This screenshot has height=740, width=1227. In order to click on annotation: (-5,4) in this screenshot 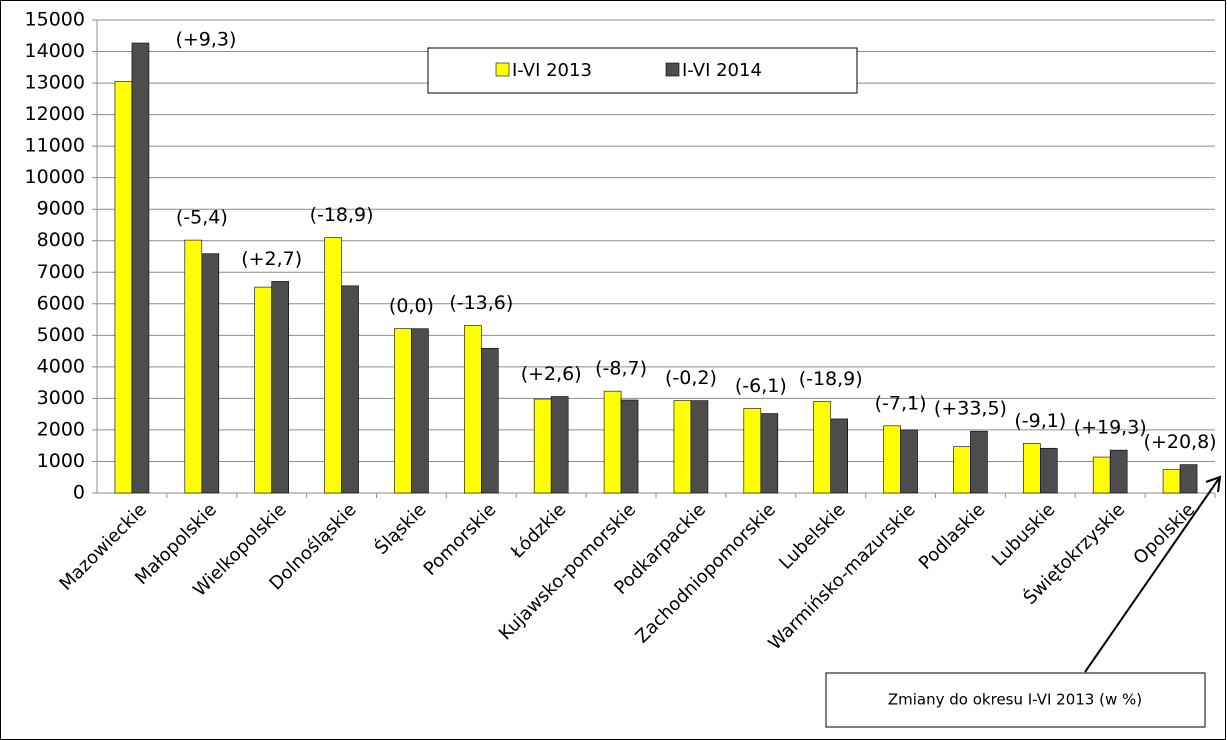, I will do `click(202, 218)`.